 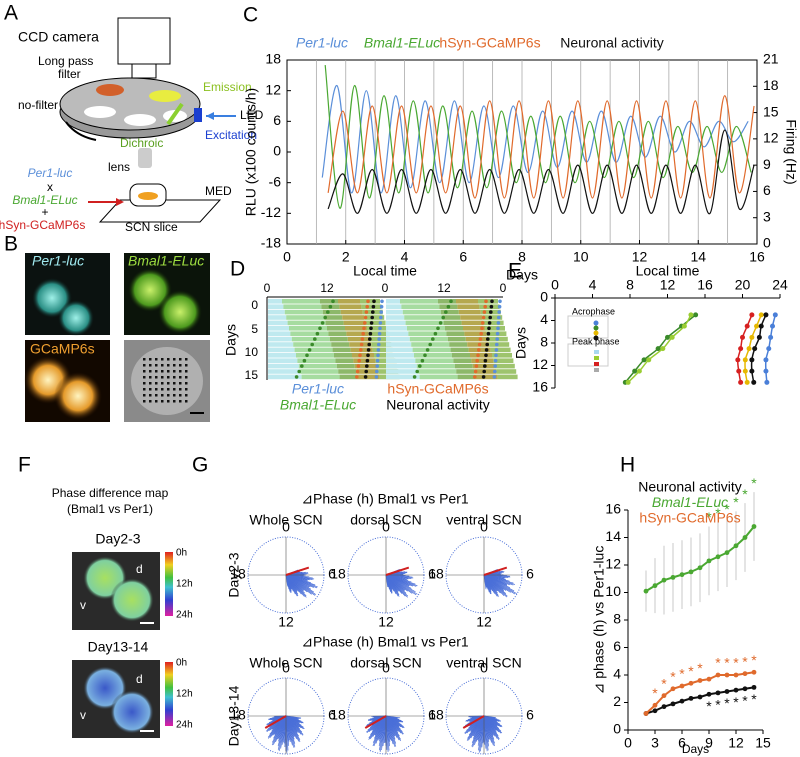 I want to click on image-blob, so click(x=78, y=396).